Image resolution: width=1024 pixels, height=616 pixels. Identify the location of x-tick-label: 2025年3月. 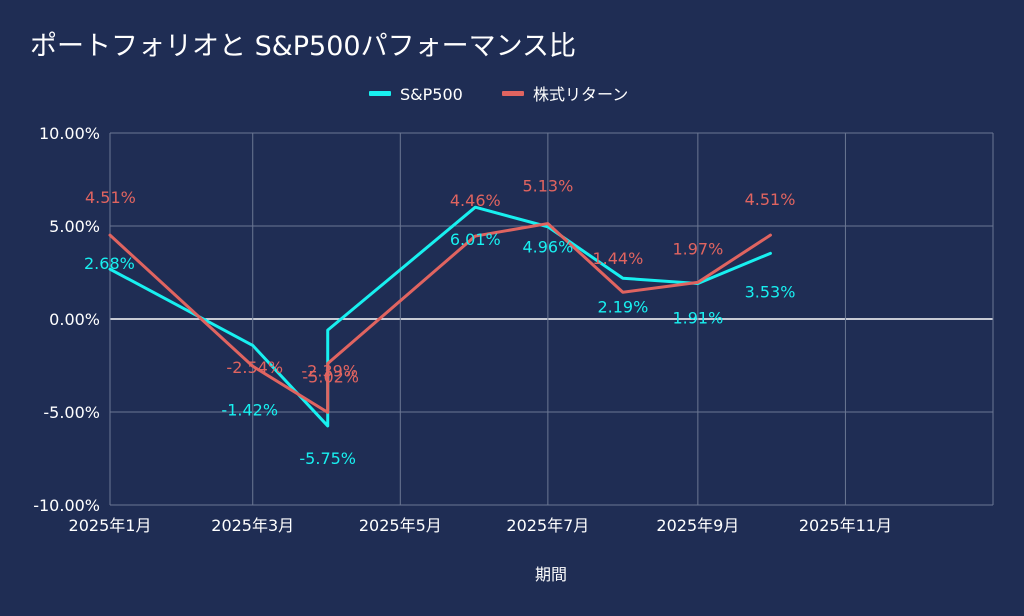
(252, 525).